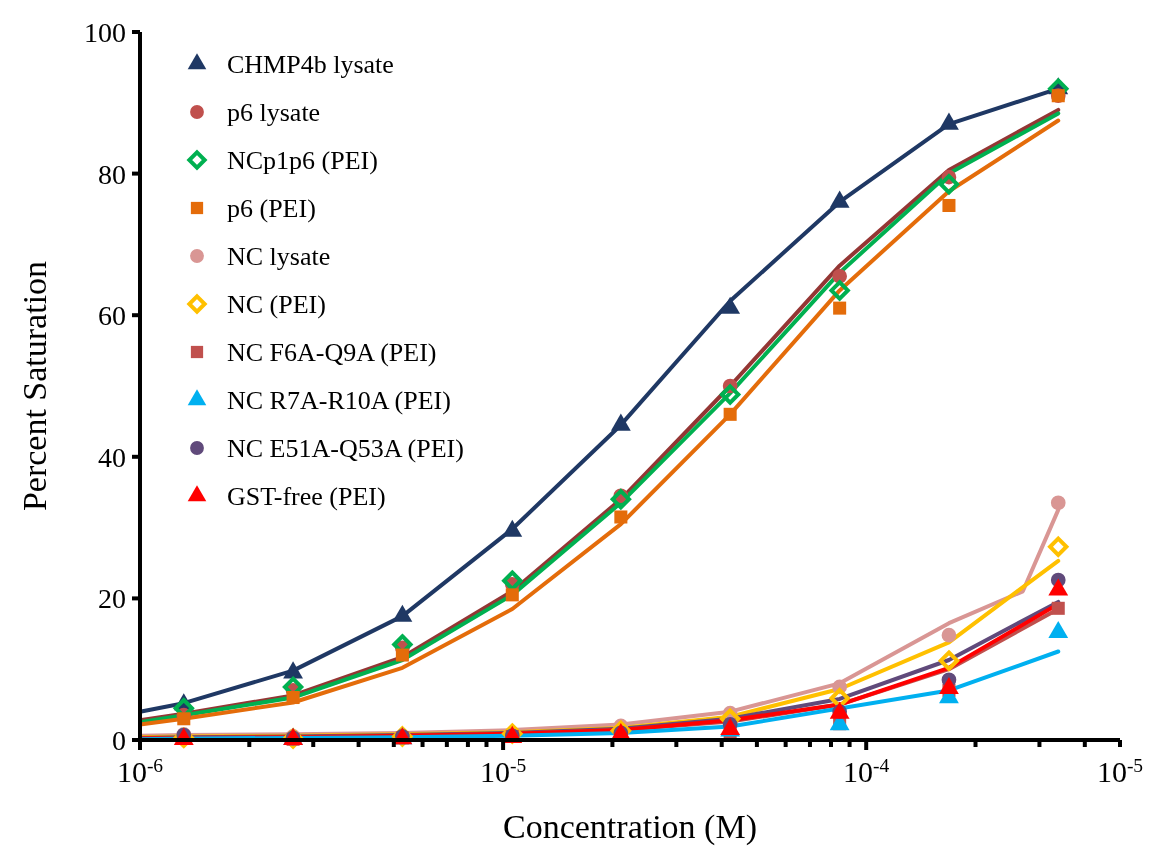  What do you see at coordinates (866, 771) in the screenshot?
I see `x-tick-label: 10$^{-4}$` at bounding box center [866, 771].